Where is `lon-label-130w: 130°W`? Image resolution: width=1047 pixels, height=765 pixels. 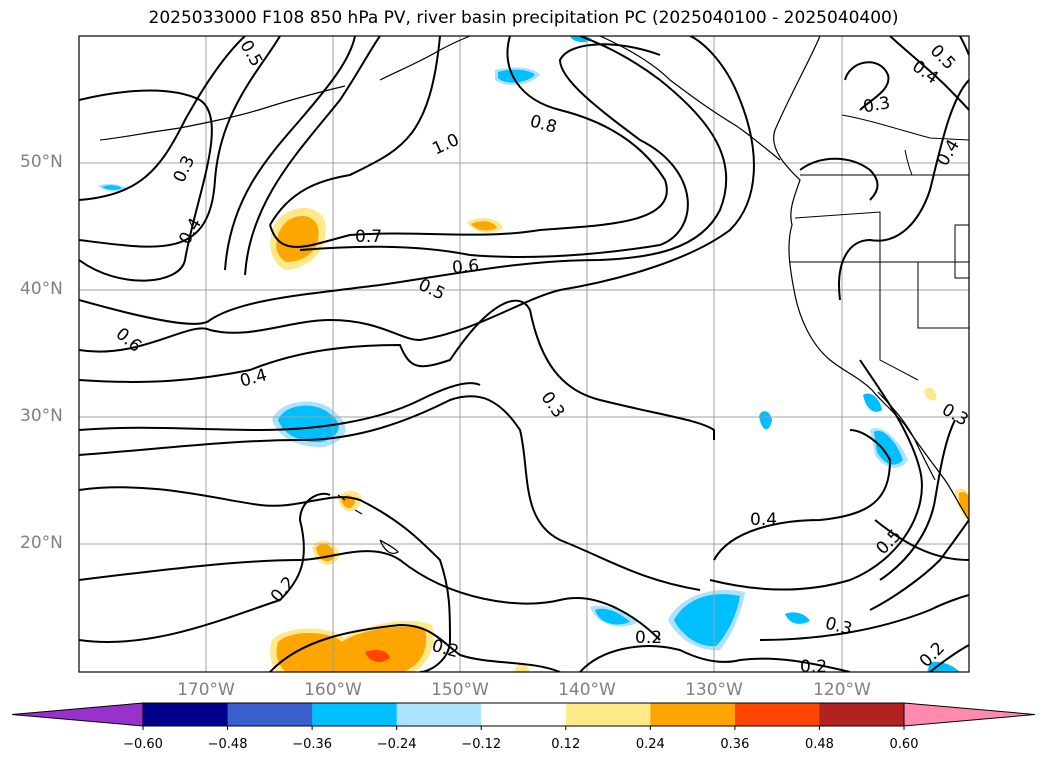 lon-label-130w: 130°W is located at coordinates (714, 690).